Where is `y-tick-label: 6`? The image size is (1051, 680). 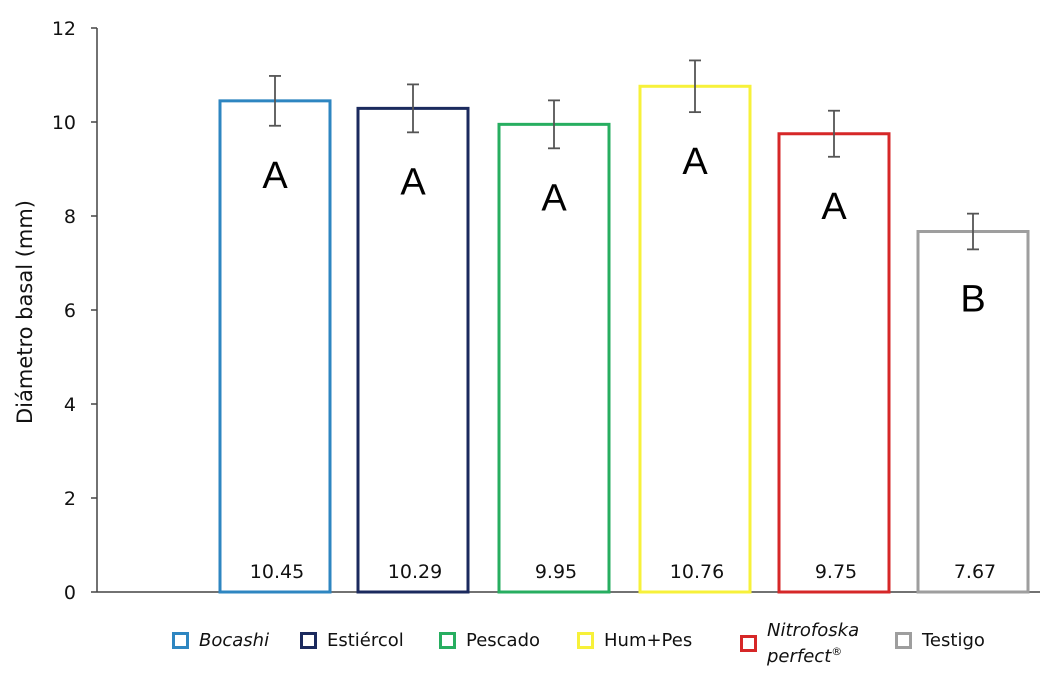
y-tick-label: 6 is located at coordinates (70, 311).